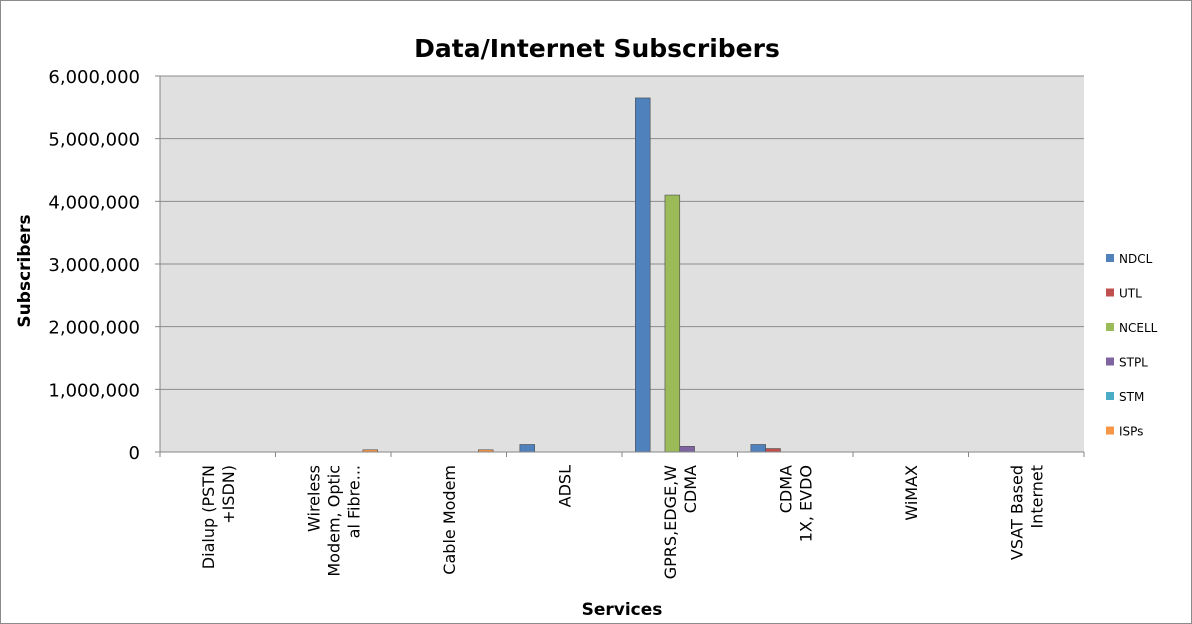  I want to click on y-axis-label: Subscribers, so click(25, 270).